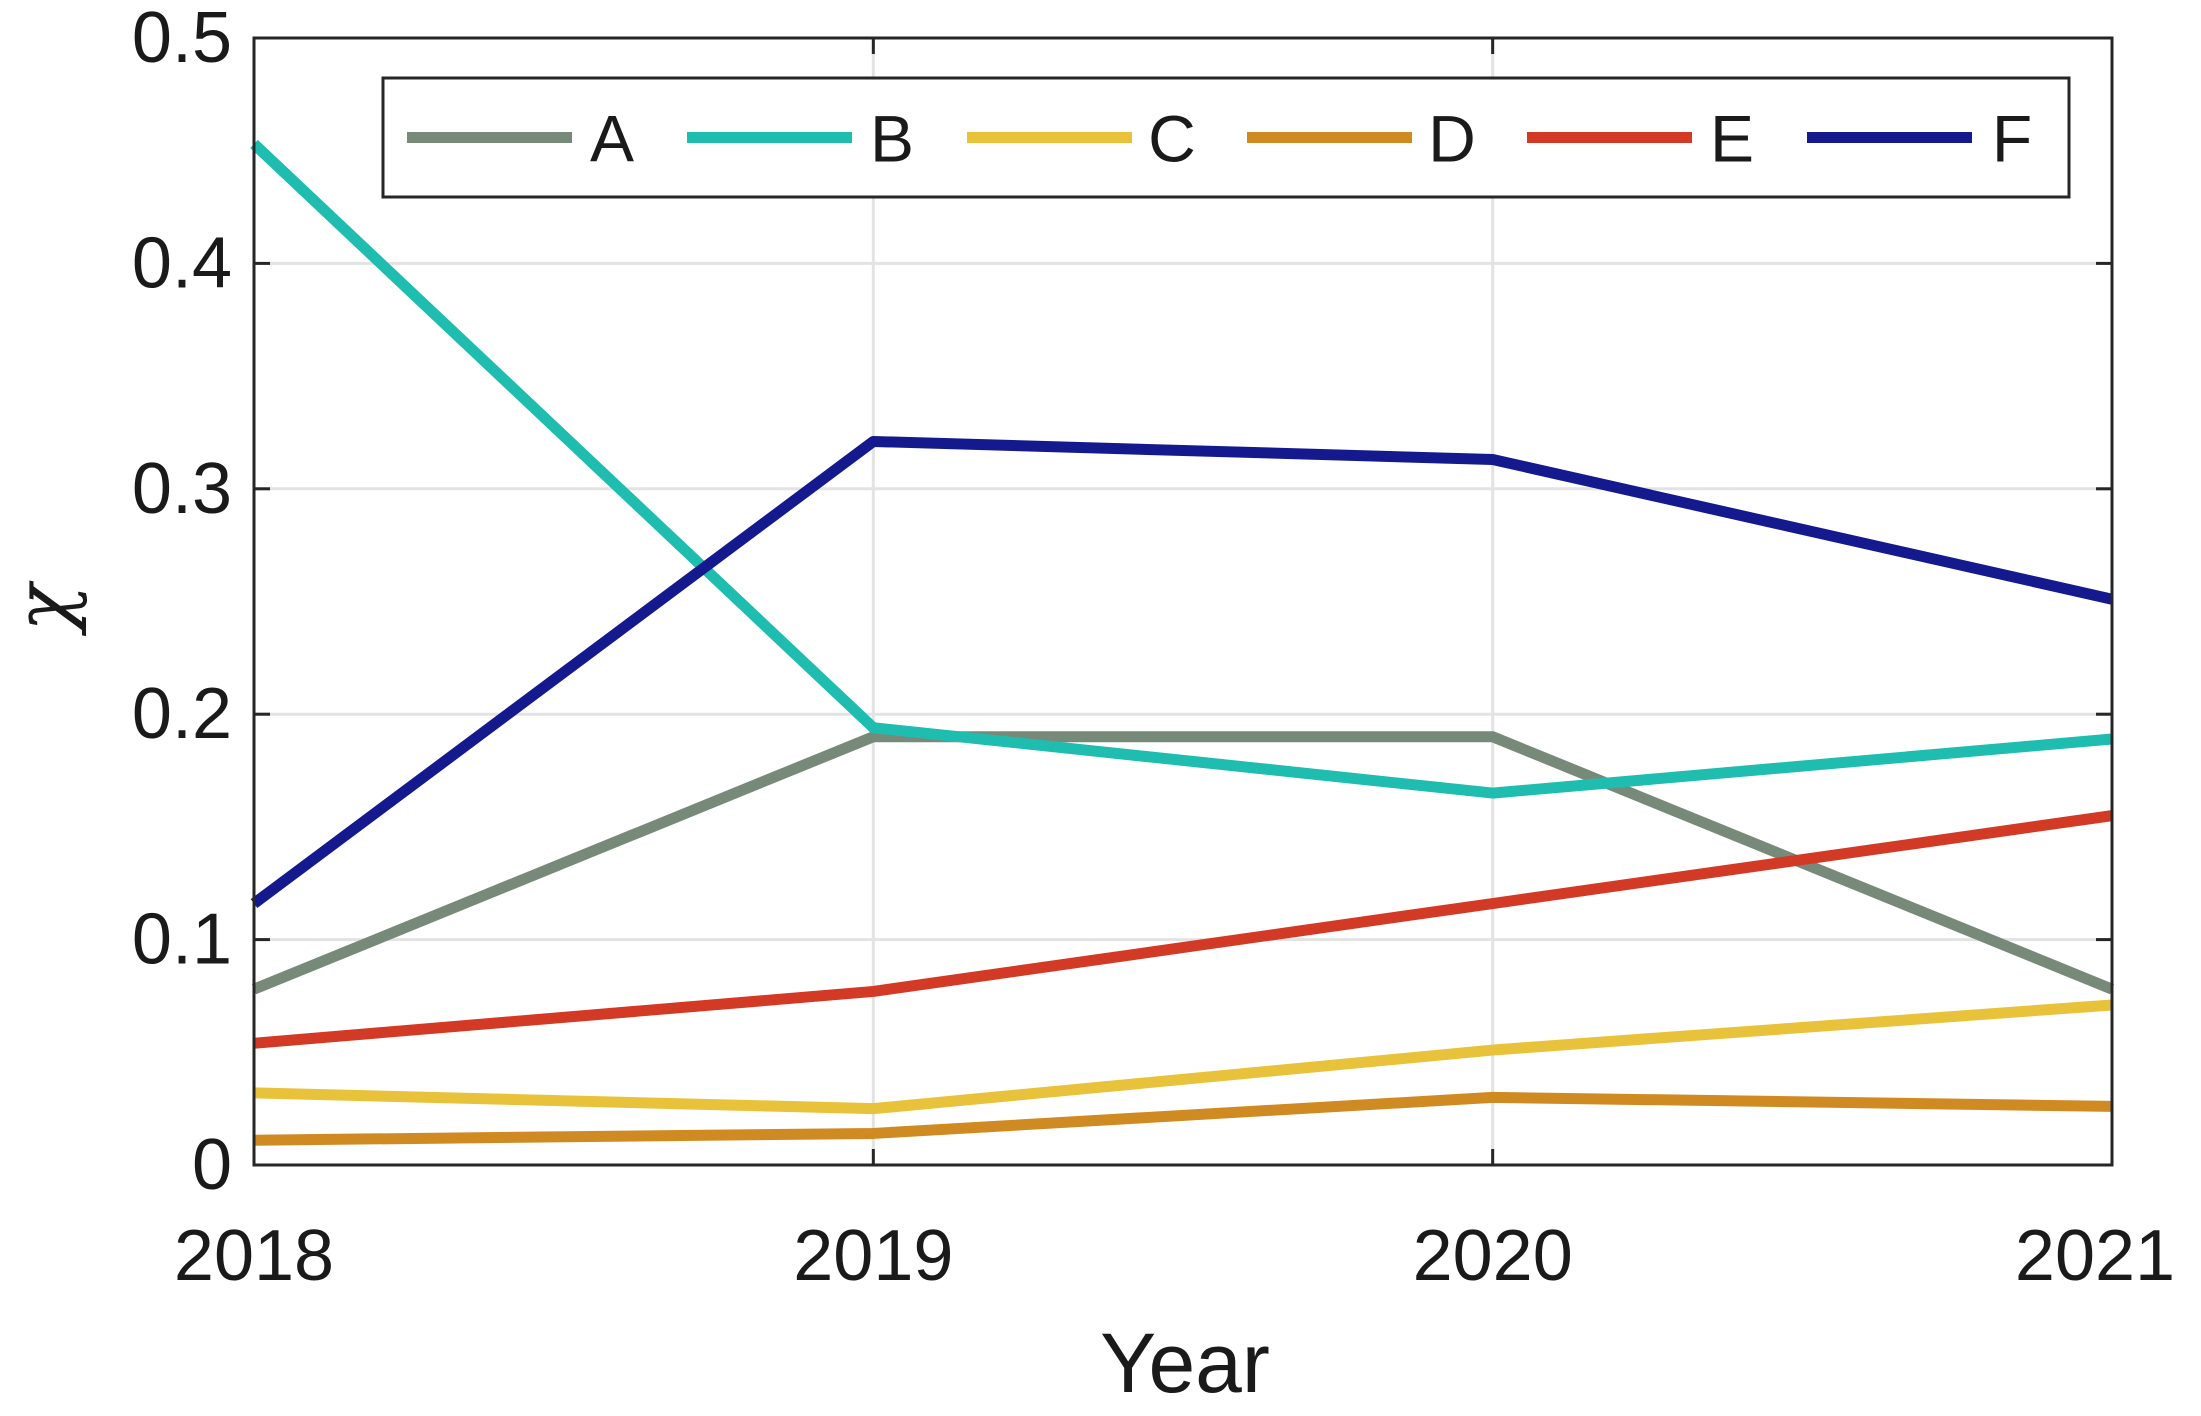  Describe the element at coordinates (892, 139) in the screenshot. I see `legend-label-b: B` at that location.